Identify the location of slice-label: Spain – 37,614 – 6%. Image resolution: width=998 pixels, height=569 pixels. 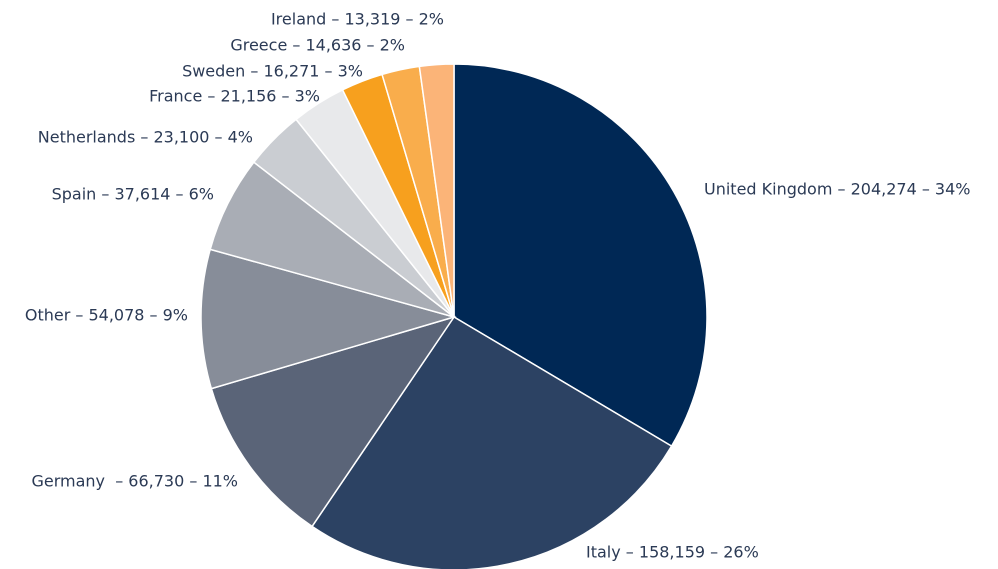
(133, 194).